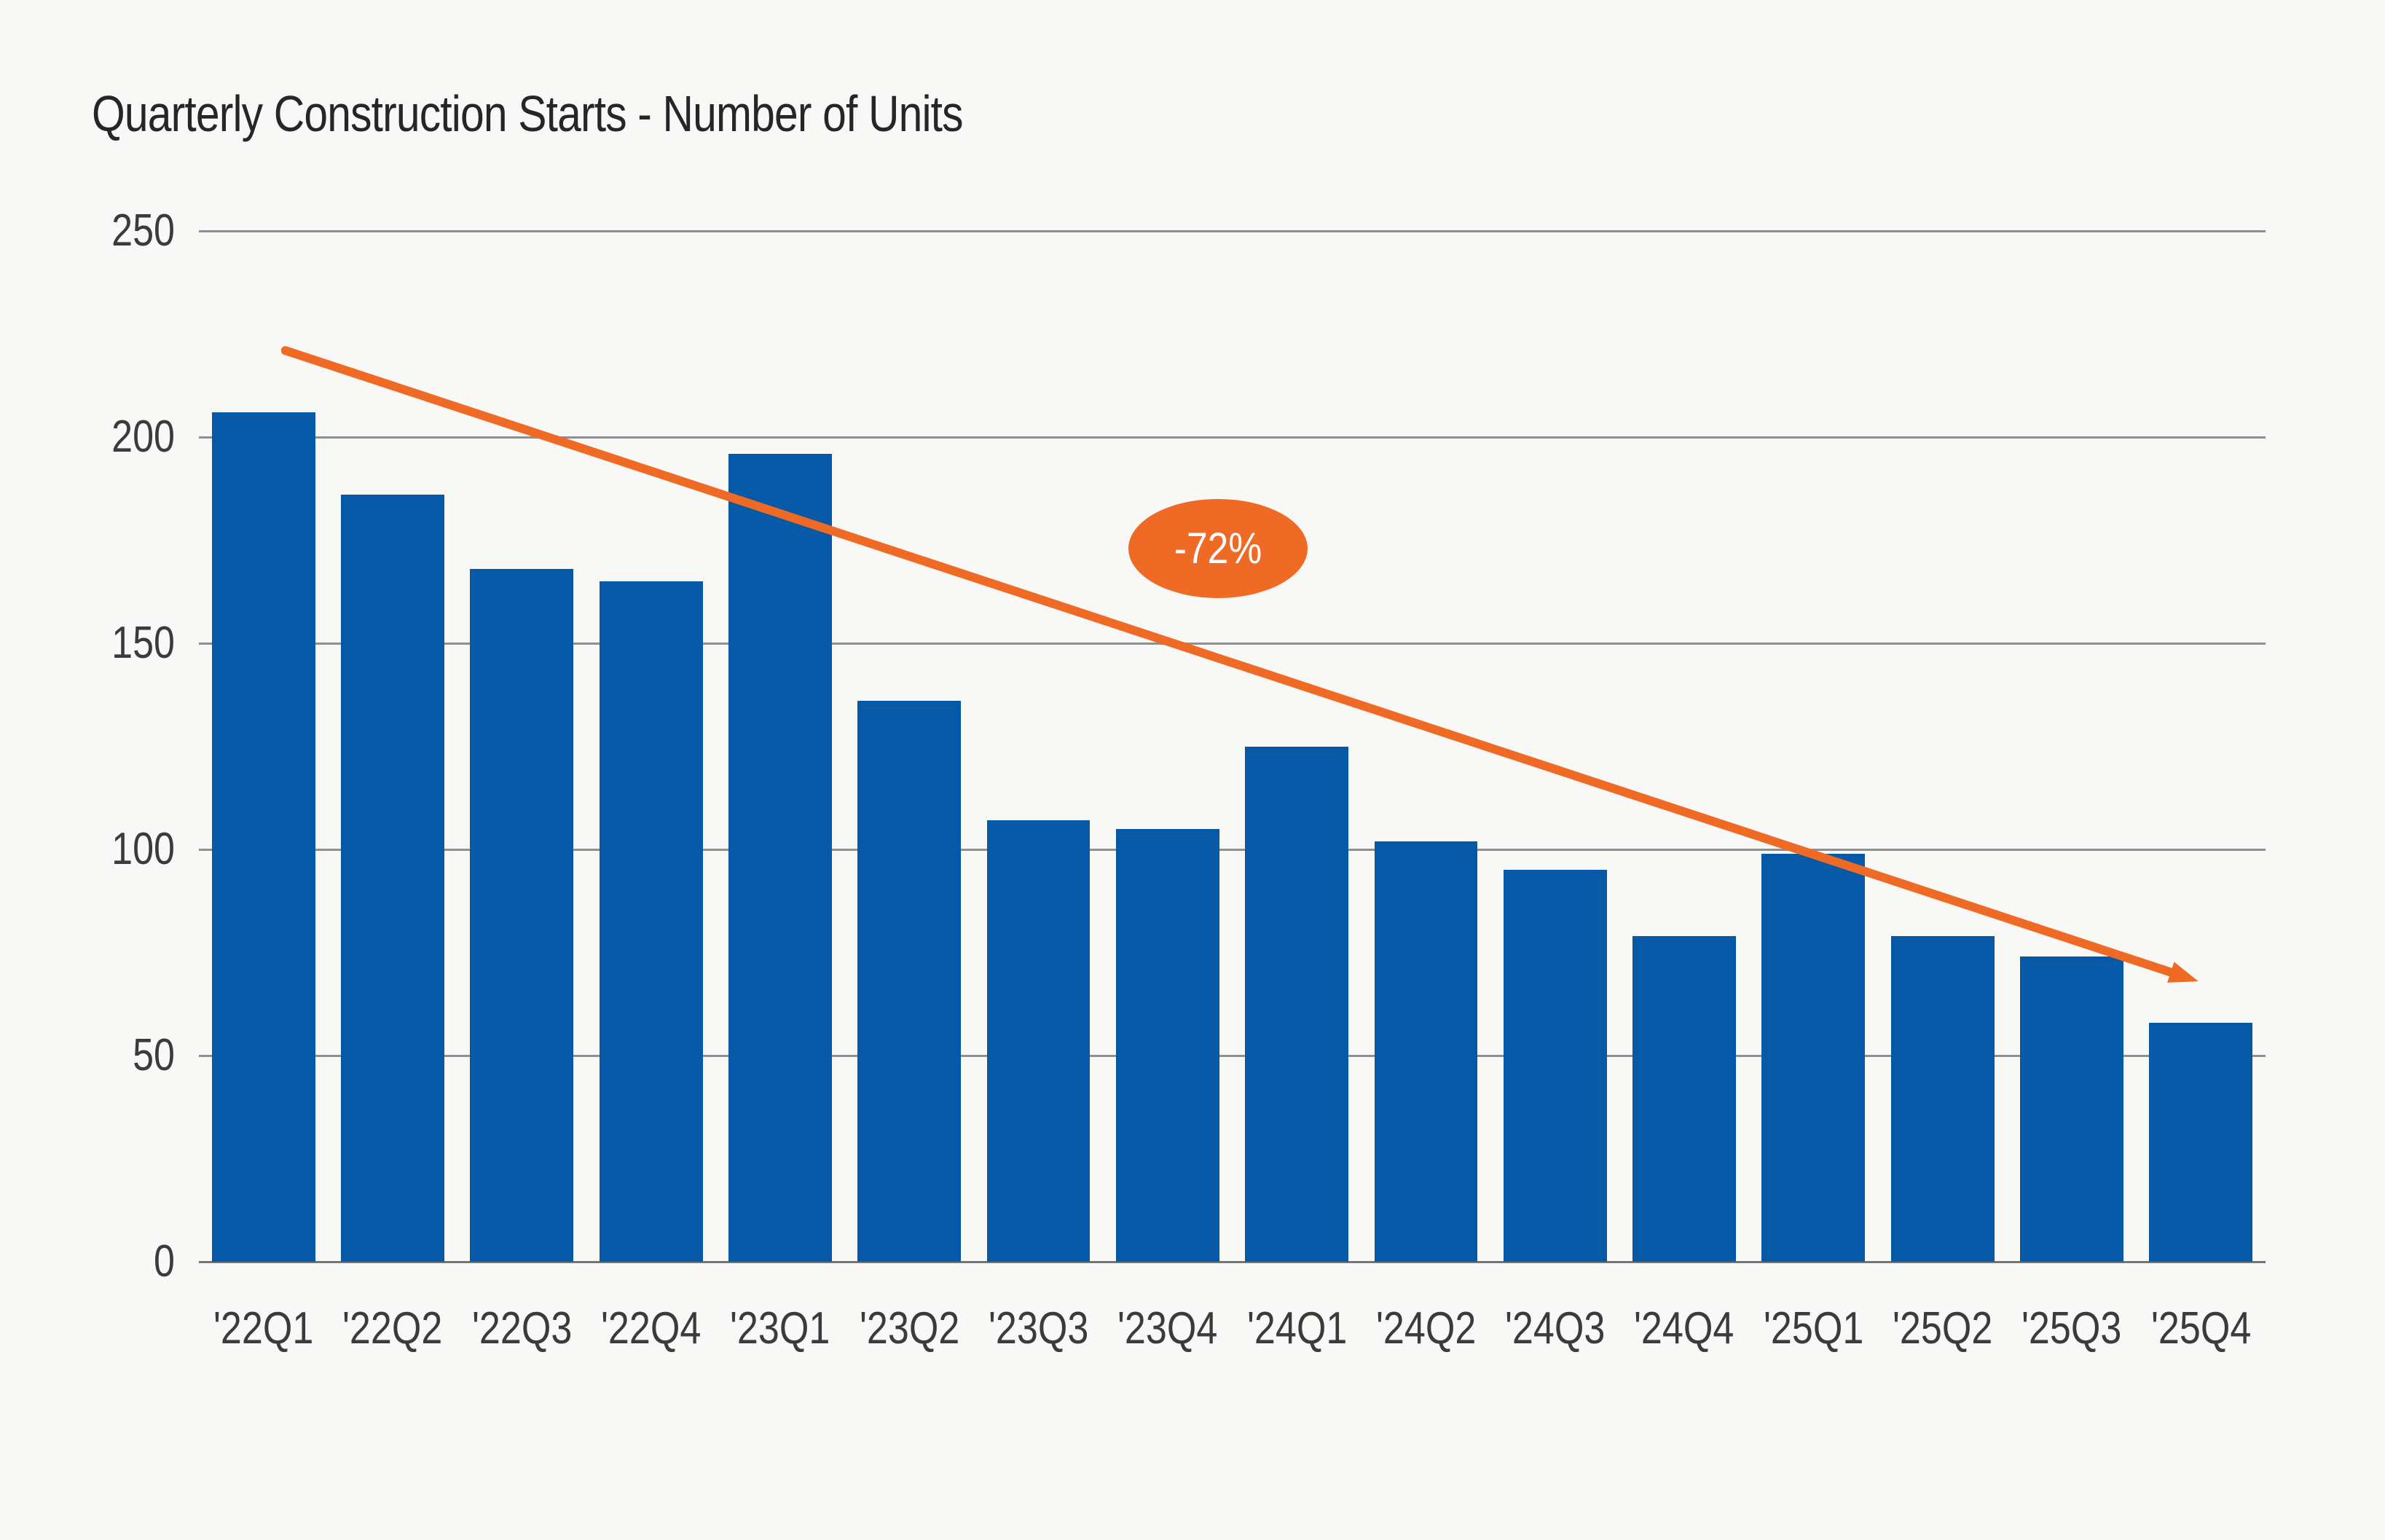 This screenshot has width=2385, height=1540. What do you see at coordinates (392, 1328) in the screenshot?
I see `x-tick-label-22Q2: '22Q2` at bounding box center [392, 1328].